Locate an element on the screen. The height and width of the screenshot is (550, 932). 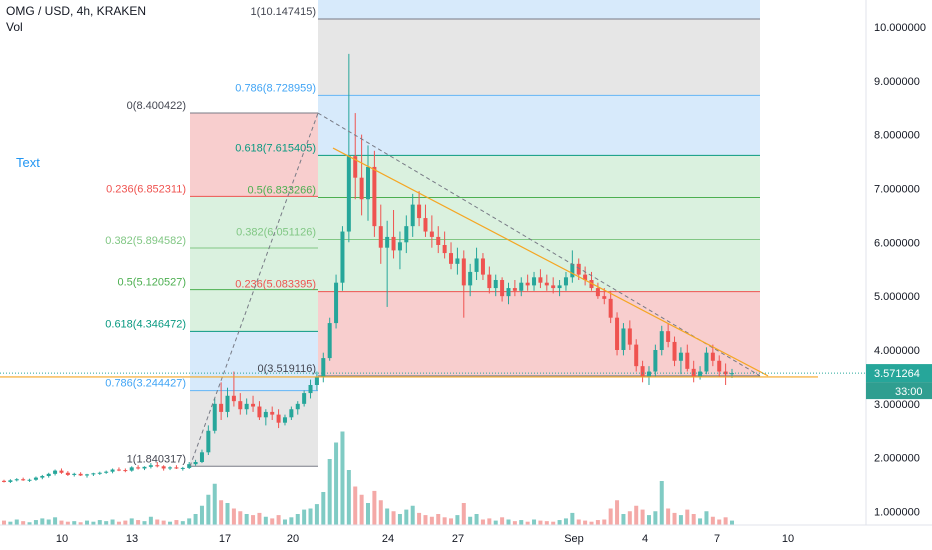
price-tick-label: 10.000000 is located at coordinates (900, 28).